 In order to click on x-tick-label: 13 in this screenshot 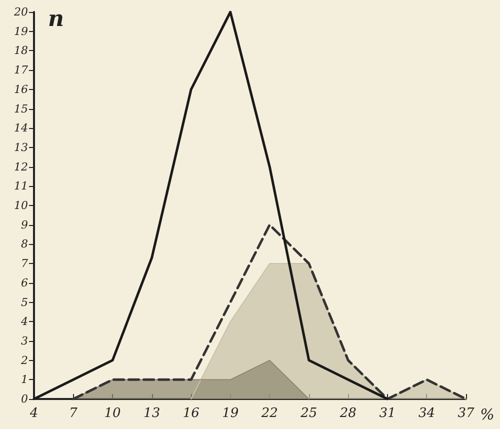, I will do `click(152, 413)`.